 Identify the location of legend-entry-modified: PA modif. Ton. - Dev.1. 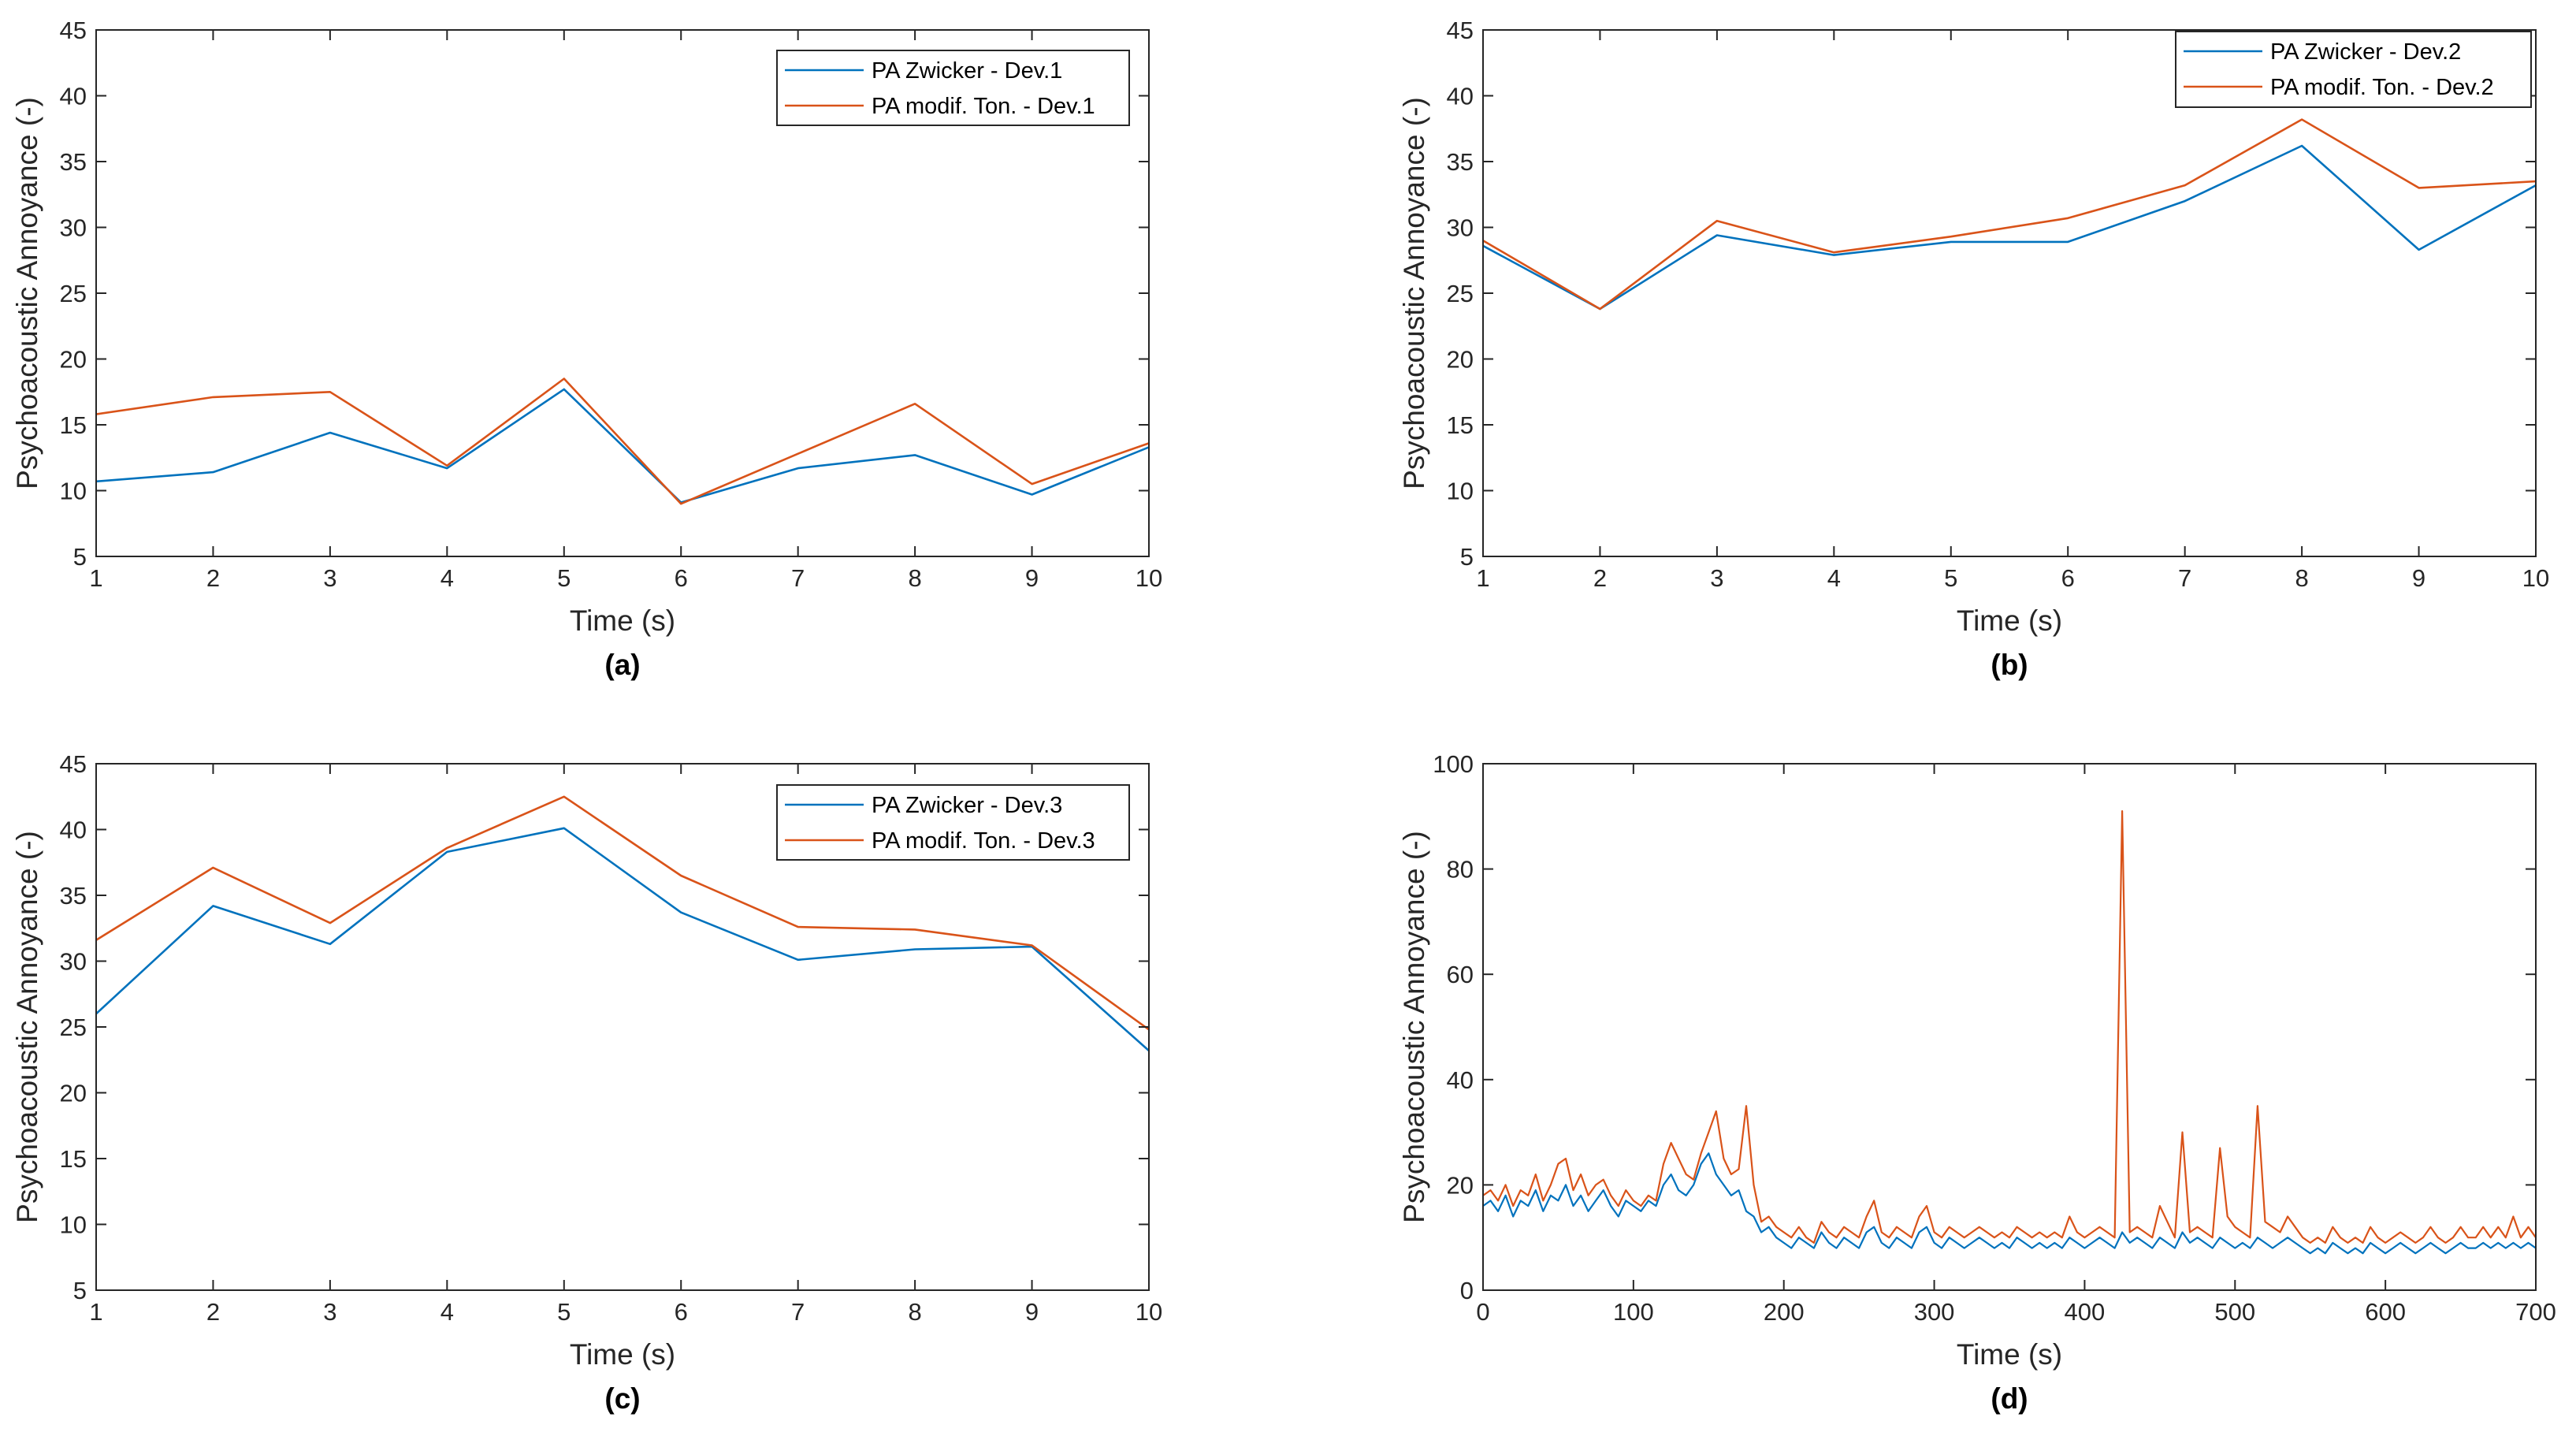
(983, 106).